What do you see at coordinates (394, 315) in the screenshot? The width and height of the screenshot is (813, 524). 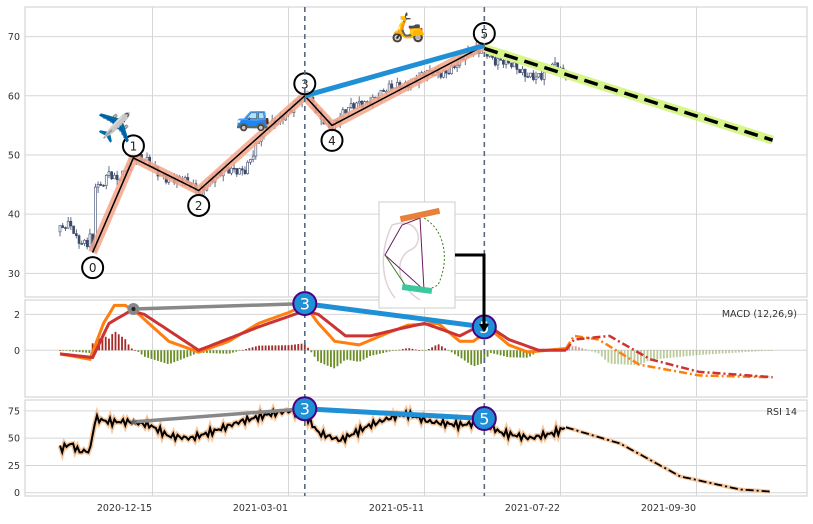 I see `macd-trend-line` at bounding box center [394, 315].